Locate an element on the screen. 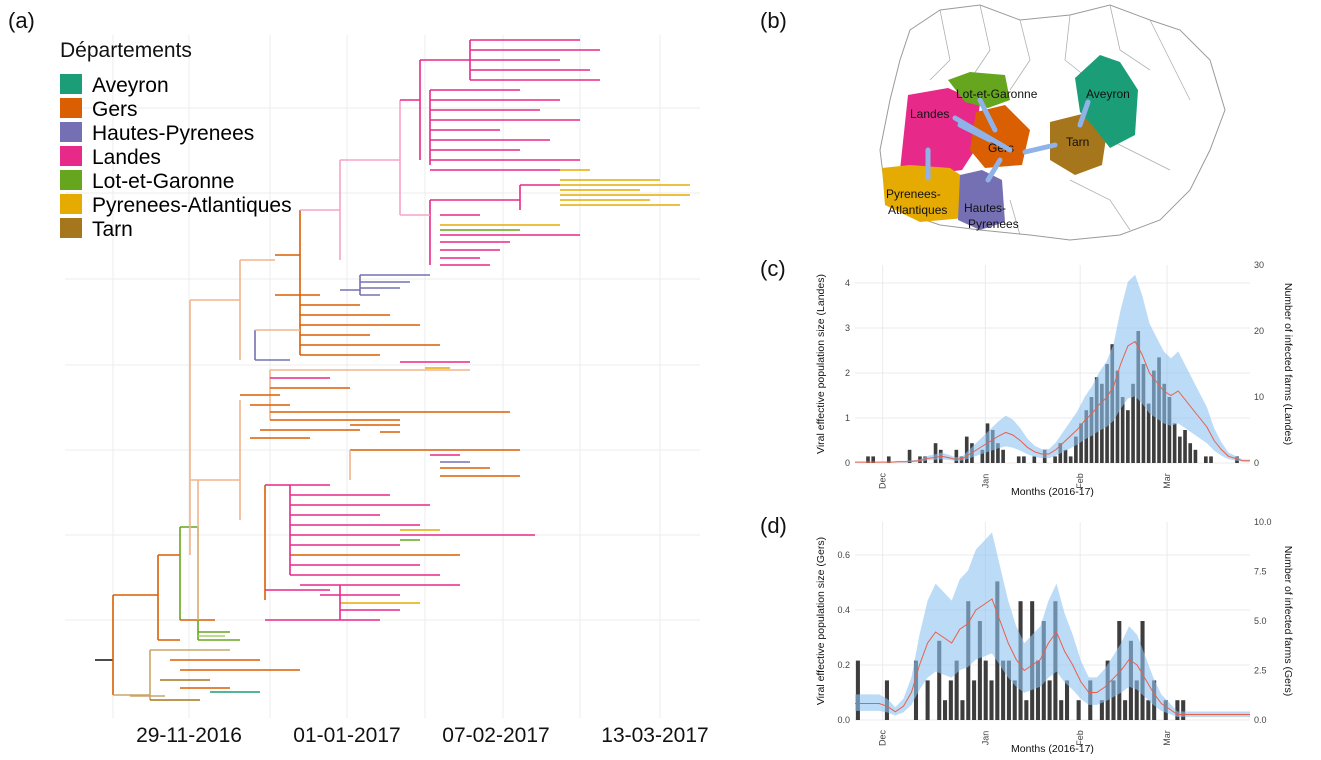 The image size is (1321, 760). legend-label: Lot-et-Garonne is located at coordinates (163, 181).